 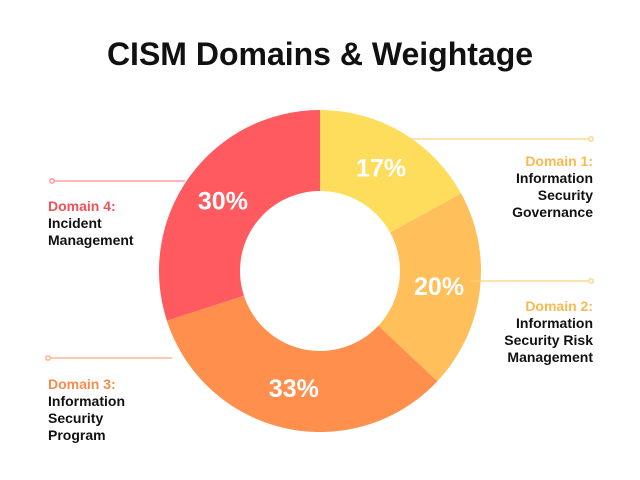 I want to click on domain-3-name-line-3: Program, so click(x=77, y=435).